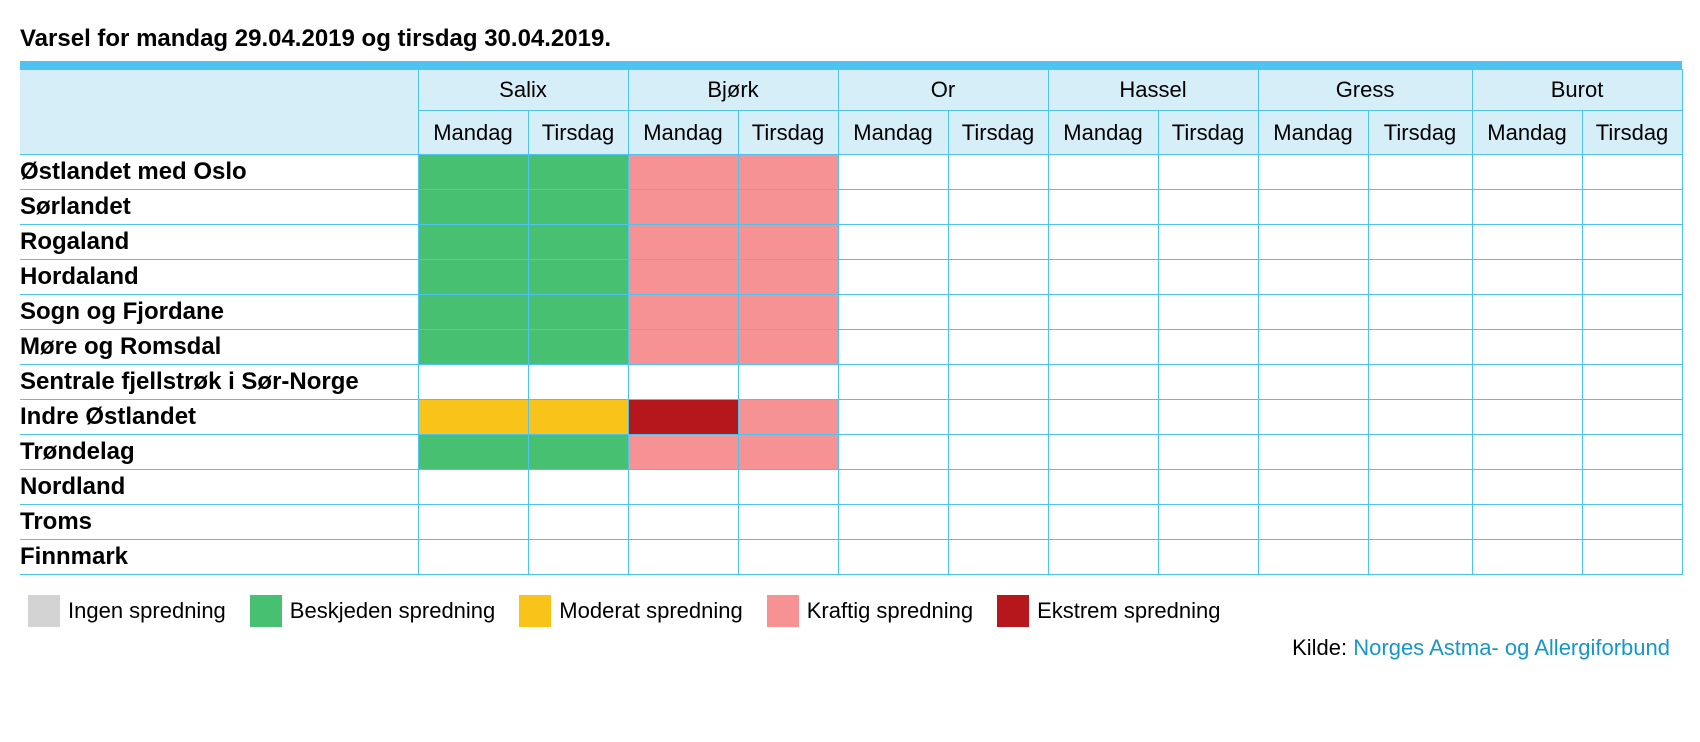 The height and width of the screenshot is (742, 1700). I want to click on region-label: Møre og Romsdal, so click(219, 347).